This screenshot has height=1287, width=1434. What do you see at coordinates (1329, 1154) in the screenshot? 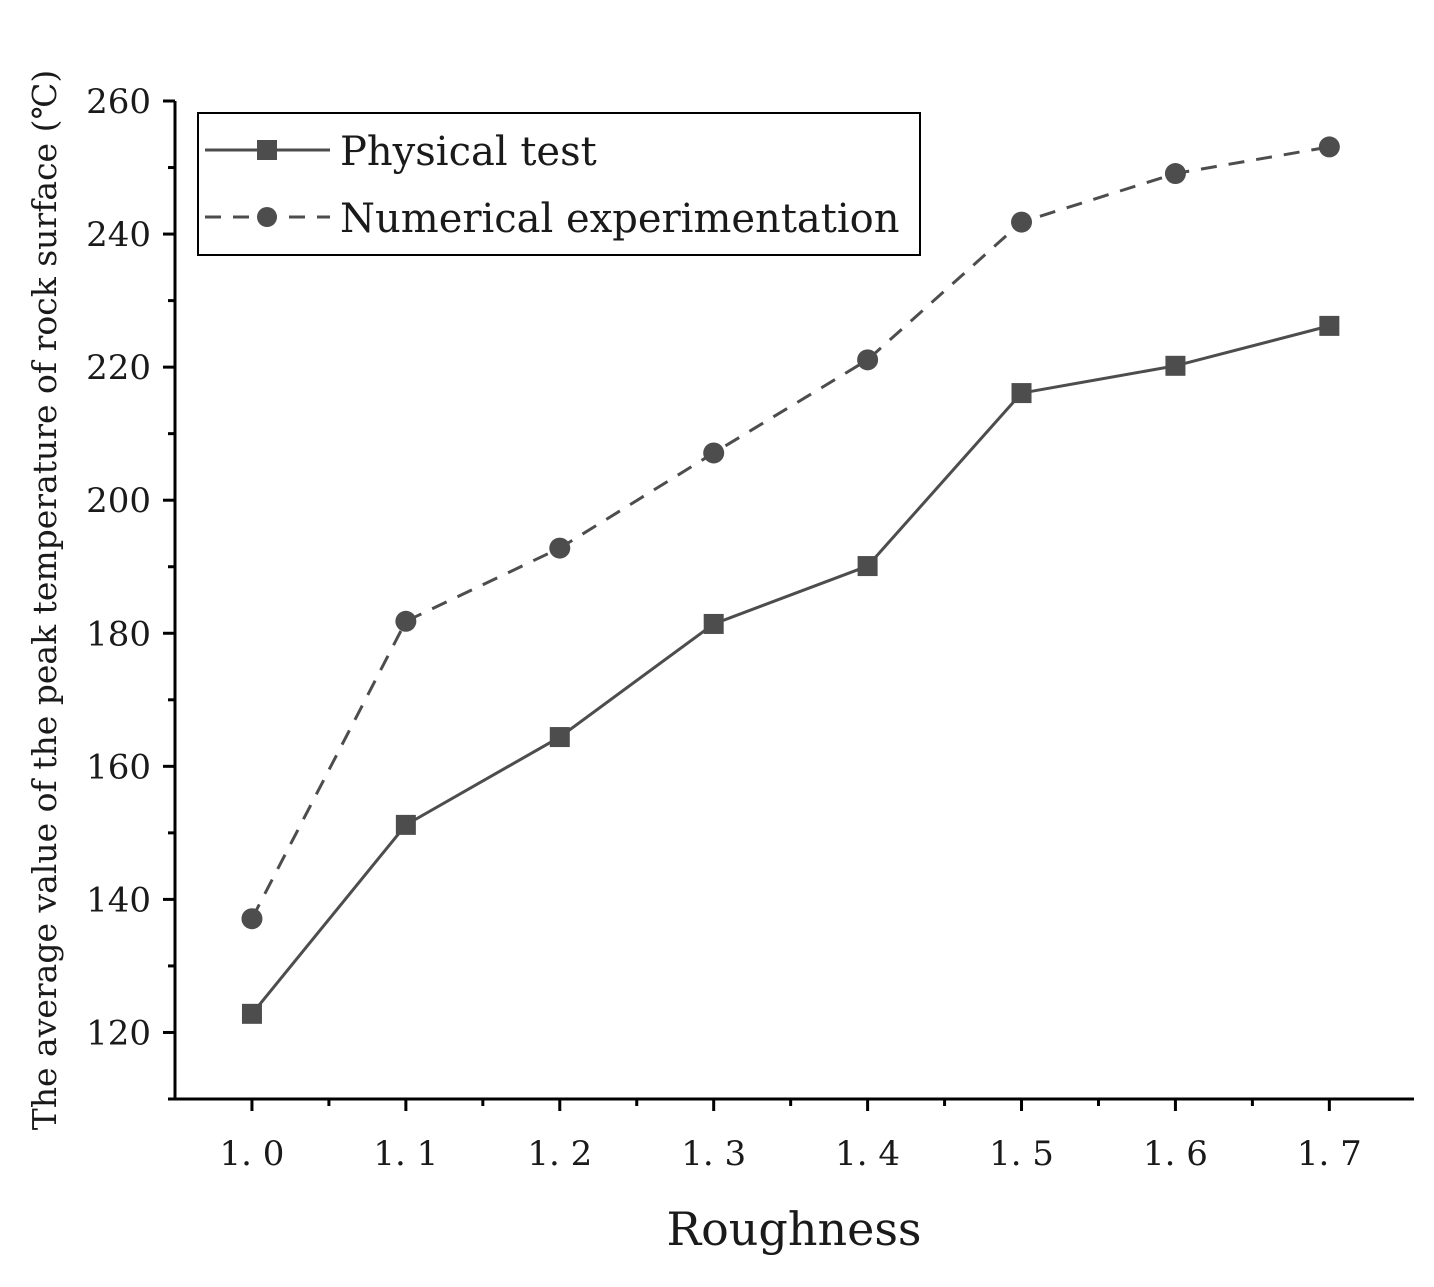
I see `x-tick-label: 1. 7` at bounding box center [1329, 1154].